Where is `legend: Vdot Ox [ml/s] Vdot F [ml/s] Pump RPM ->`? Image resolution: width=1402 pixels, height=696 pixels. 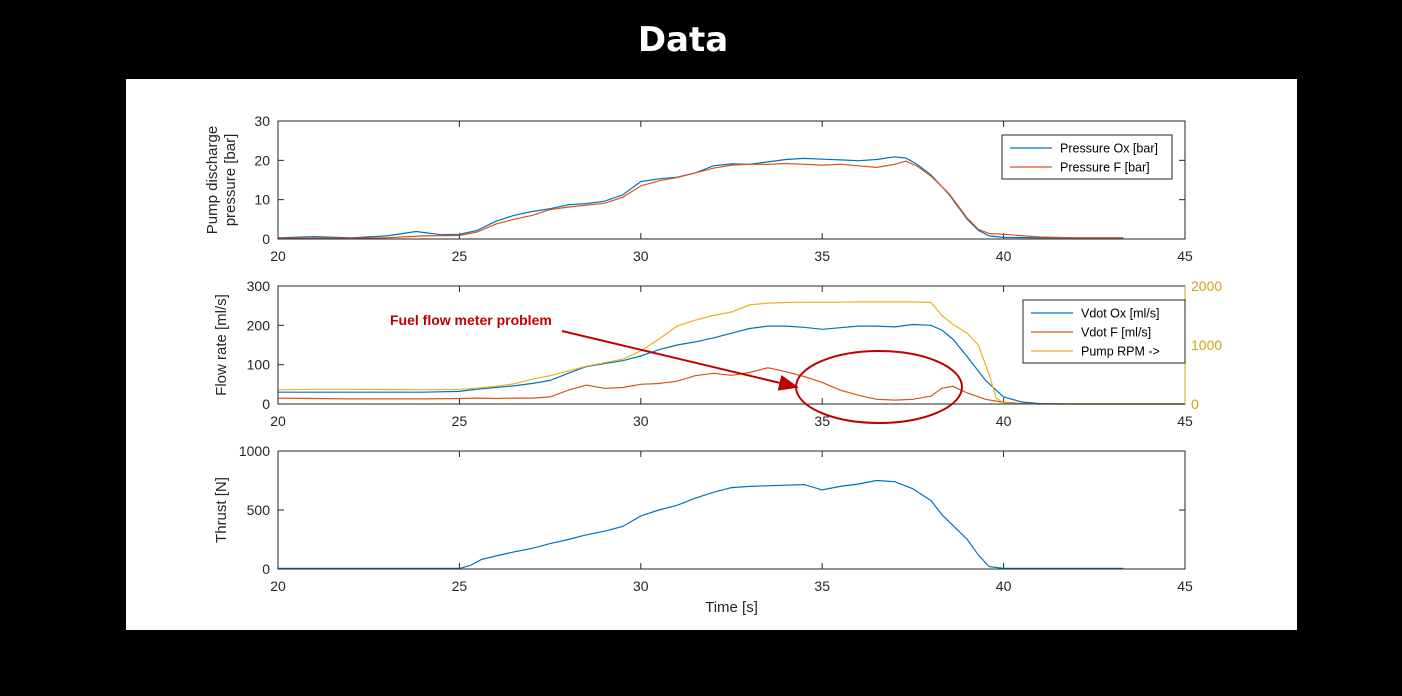 legend: Vdot Ox [ml/s] Vdot F [ml/s] Pump RPM -> is located at coordinates (1104, 331).